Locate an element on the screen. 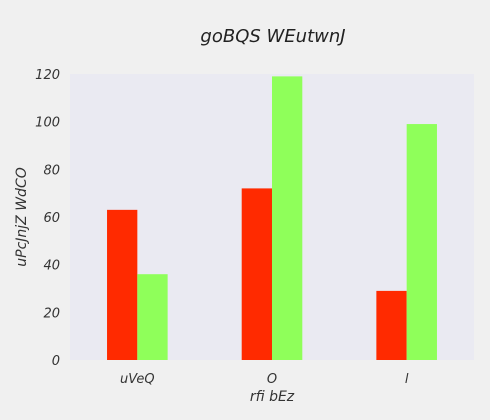  y-tick-label: 60 is located at coordinates (51, 218).